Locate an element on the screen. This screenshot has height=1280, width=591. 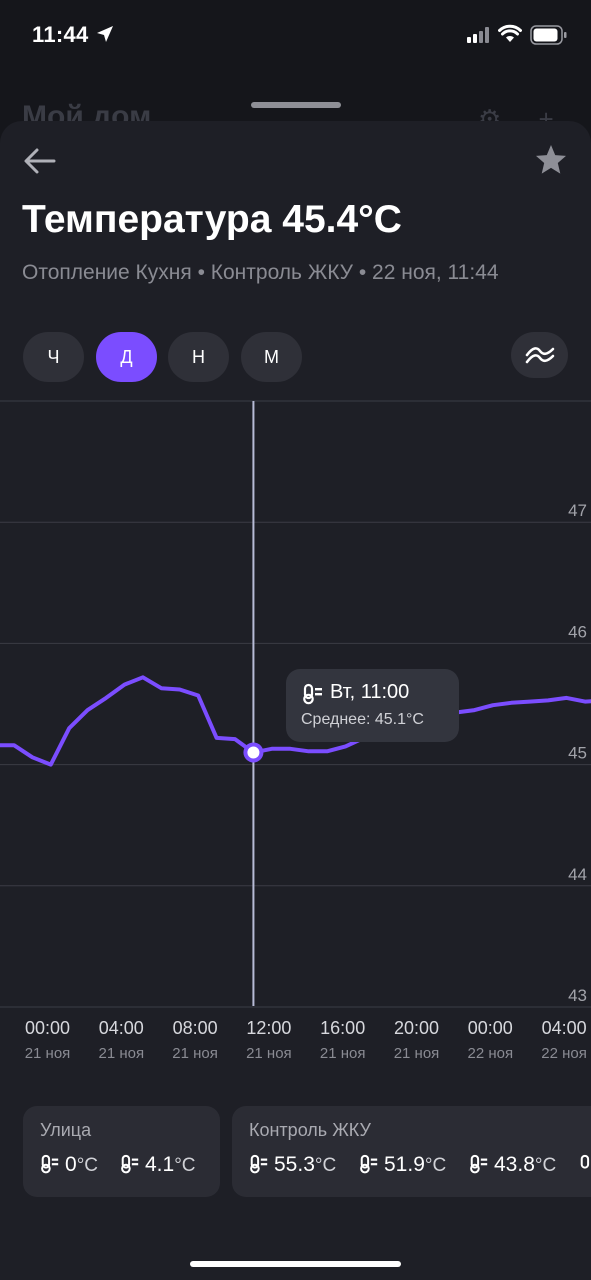
sensor-card-utility-control: Контроль ЖКУ 55.3°C 51.9°C 43.8°C is located at coordinates (411, 1151).